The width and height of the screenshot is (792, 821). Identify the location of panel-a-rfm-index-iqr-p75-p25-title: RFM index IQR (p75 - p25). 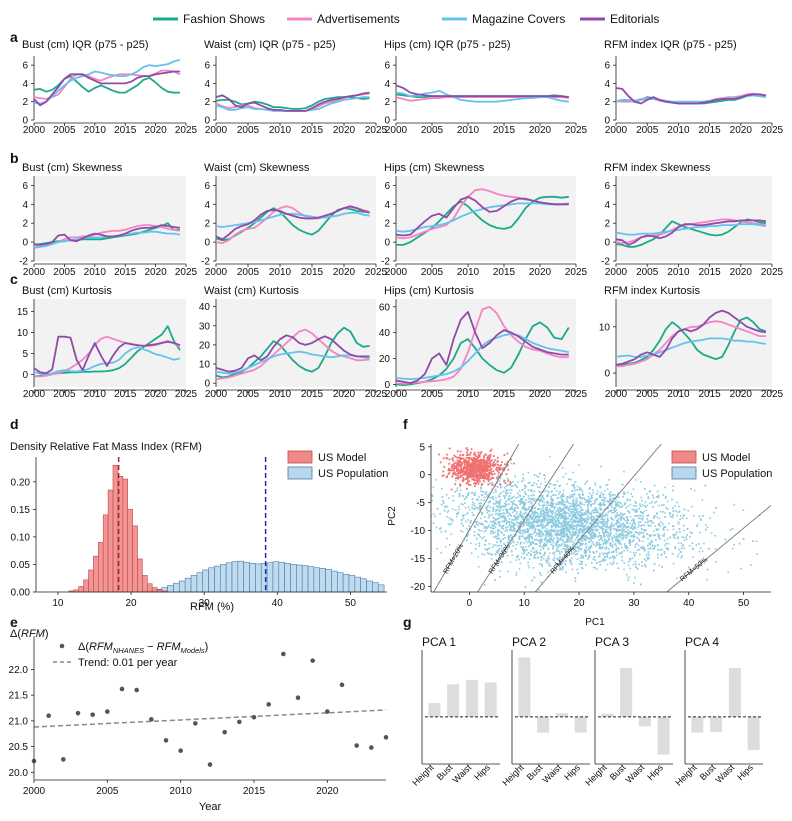
(670, 45).